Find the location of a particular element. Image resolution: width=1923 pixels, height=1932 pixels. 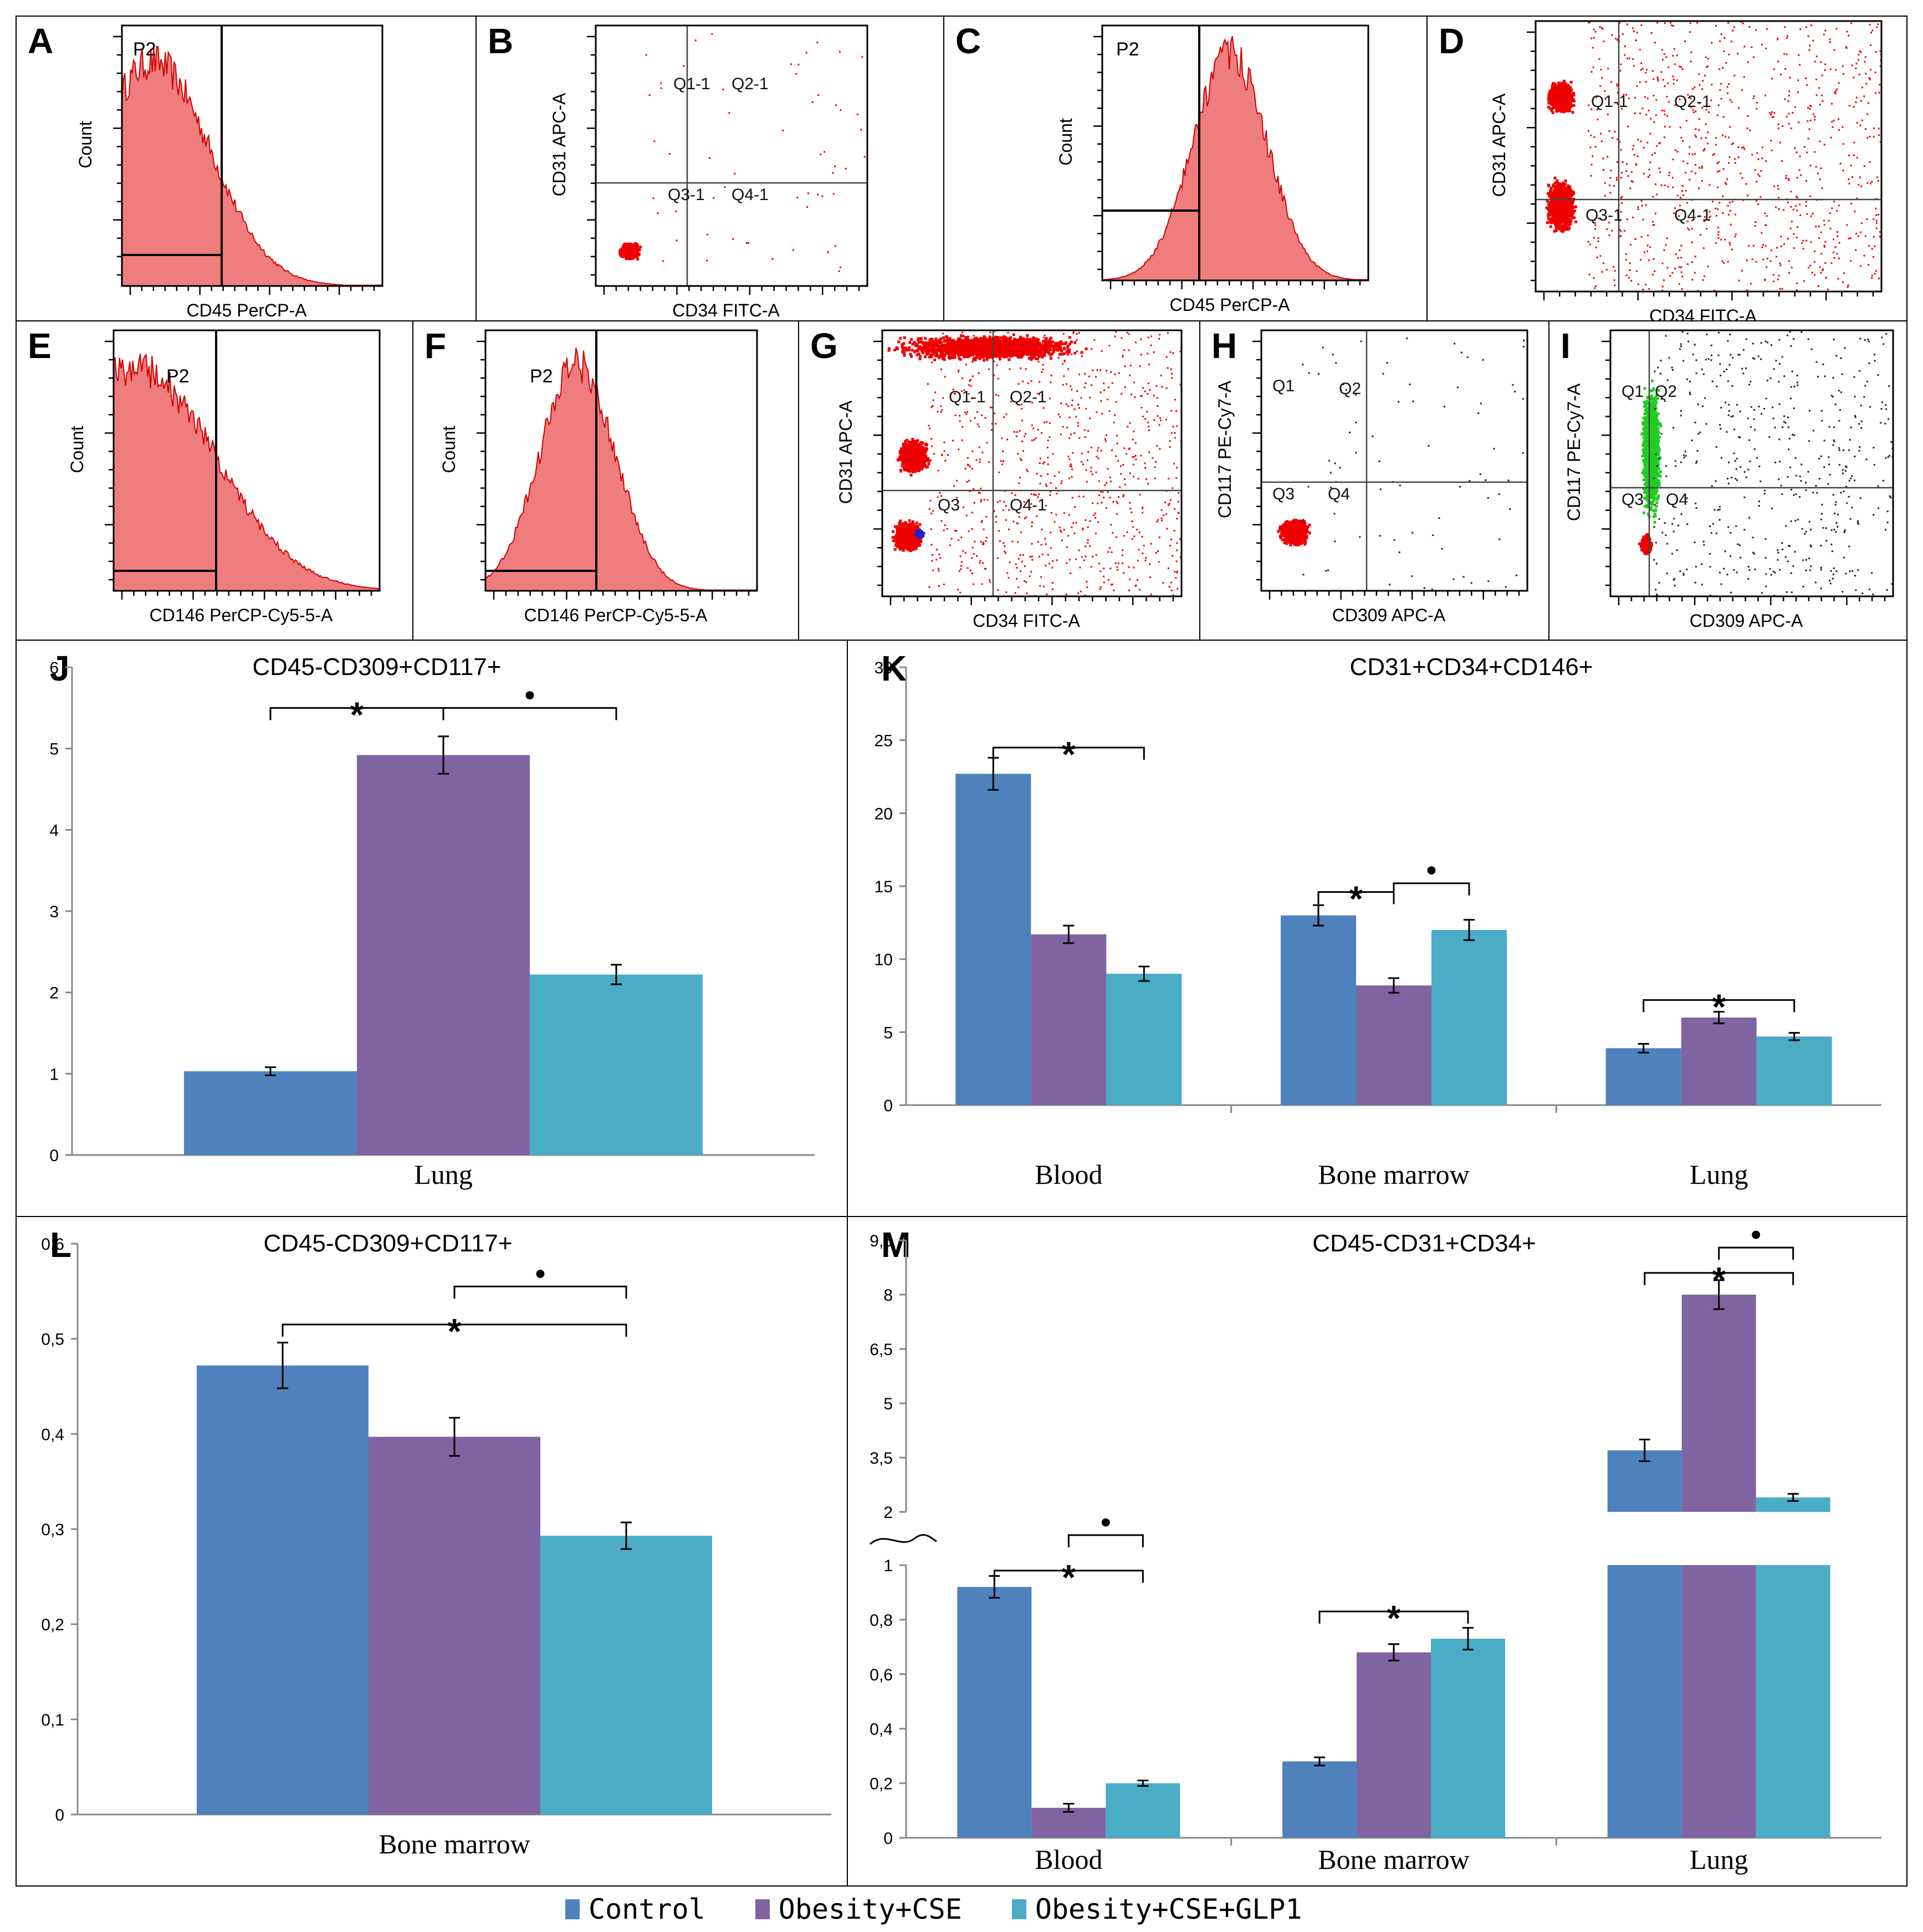

legend-label-obesity-cse: Obesity+CSE is located at coordinates (870, 1909).